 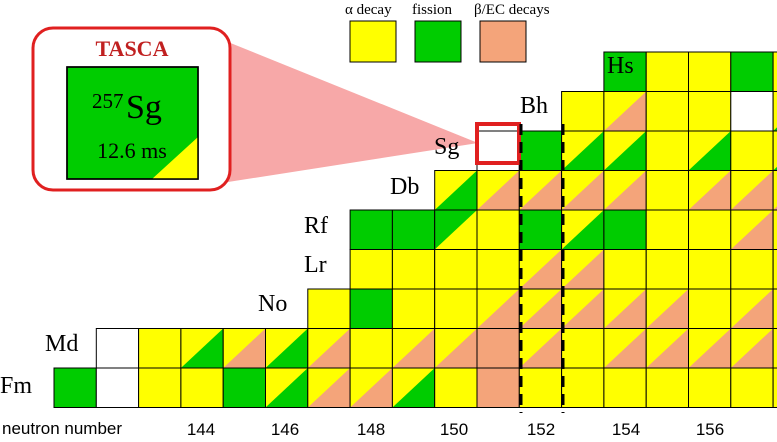 What do you see at coordinates (201, 428) in the screenshot?
I see `x-tick-144: 144` at bounding box center [201, 428].